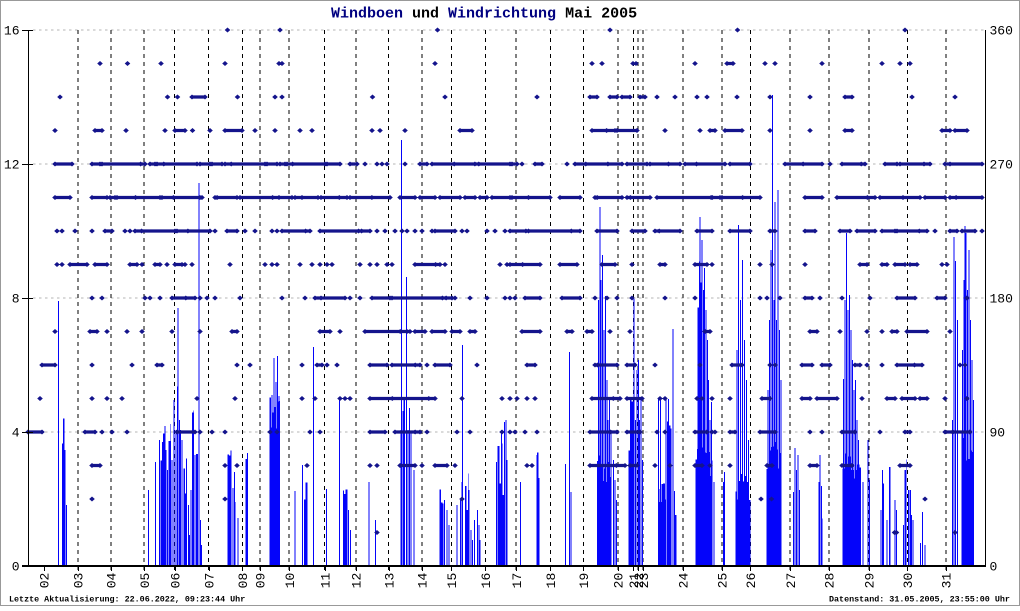 This screenshot has height=611, width=1020. I want to click on svg-text:Windboen und Windrichtung Mai: Windboen und Windrichtung Mai 2005, so click(484, 14).